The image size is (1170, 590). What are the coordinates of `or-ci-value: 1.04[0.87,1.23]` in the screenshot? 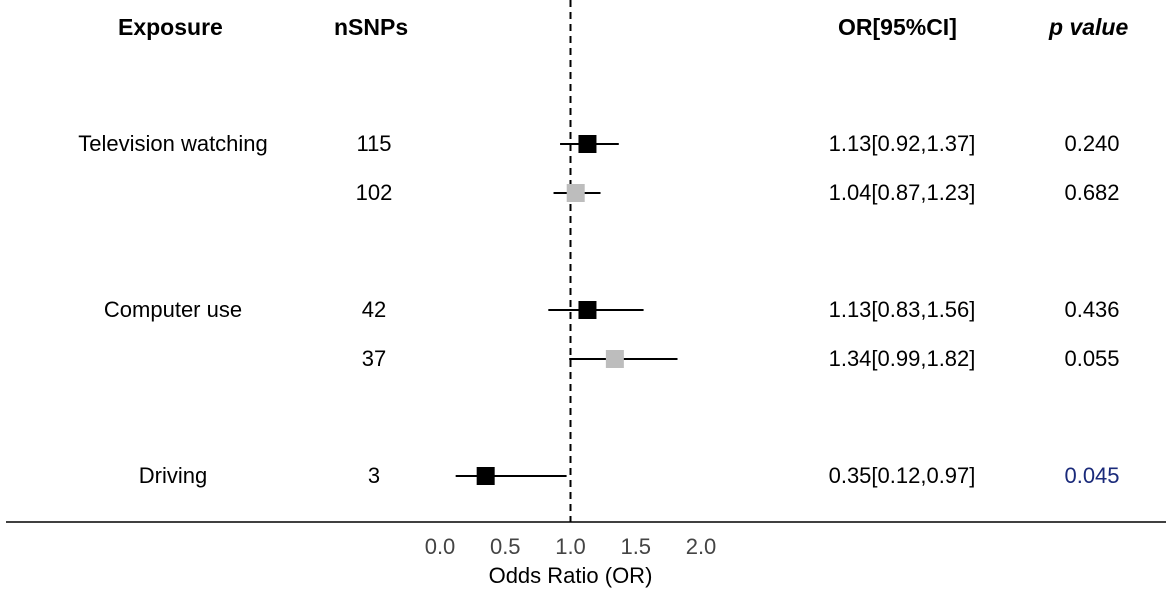 It's located at (902, 192).